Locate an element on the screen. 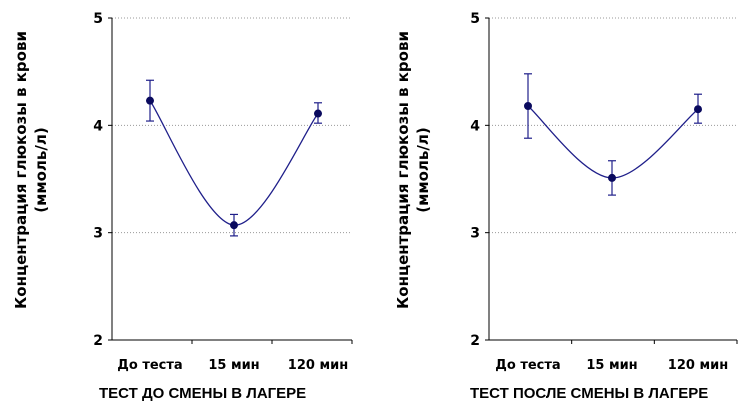 This screenshot has height=414, width=754. x-tick-label-right: До теста is located at coordinates (527, 365).